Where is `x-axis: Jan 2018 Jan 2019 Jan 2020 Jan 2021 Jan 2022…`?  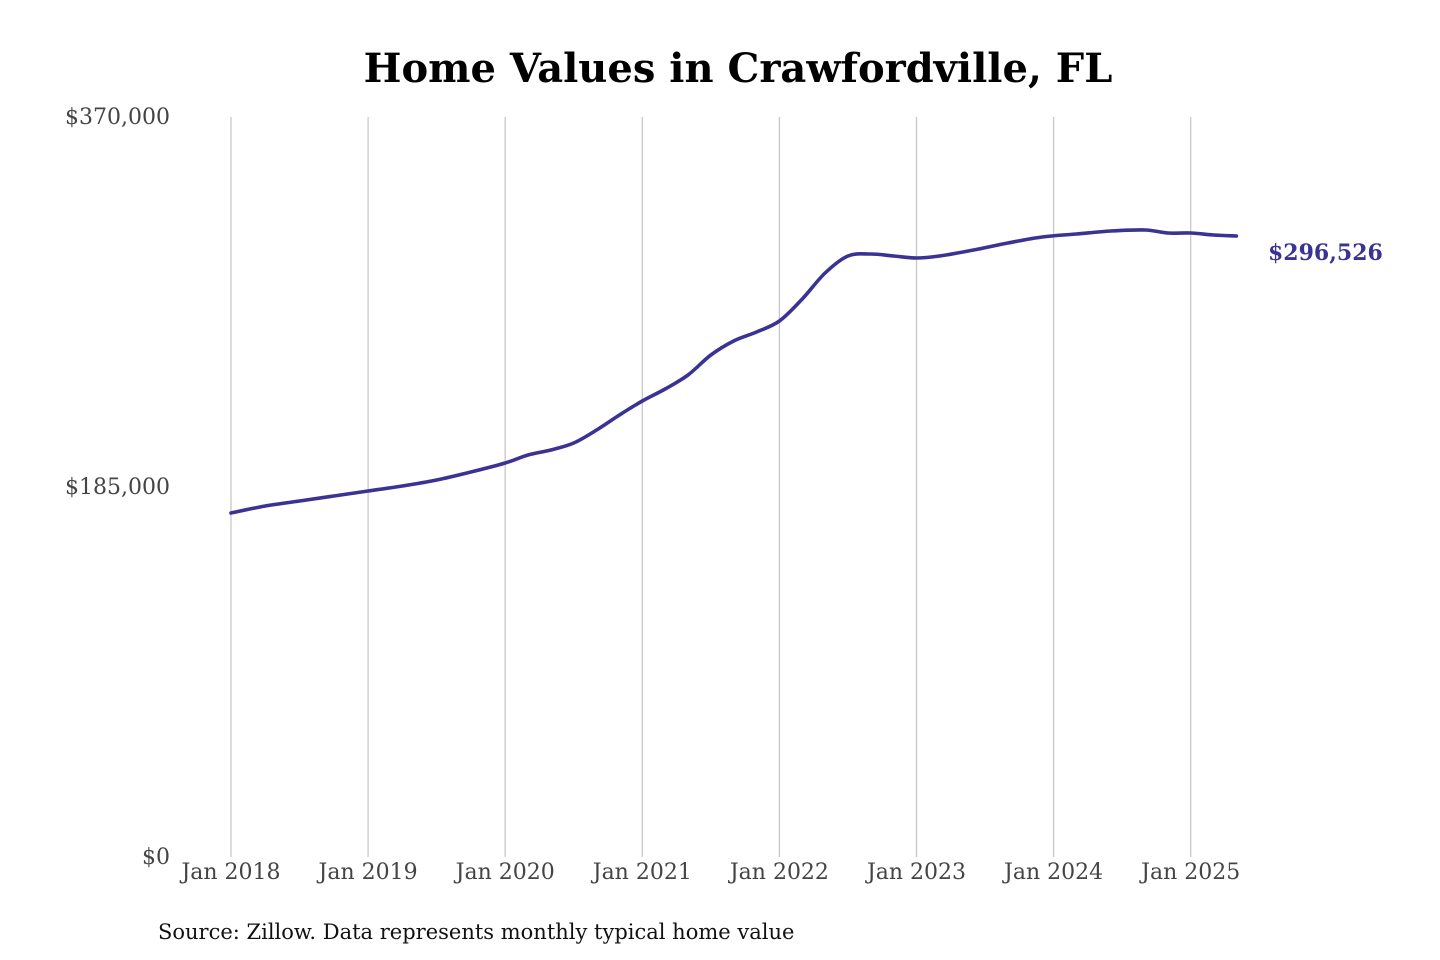 x-axis: Jan 2018 Jan 2019 Jan 2020 Jan 2021 Jan 2022… is located at coordinates (709, 872).